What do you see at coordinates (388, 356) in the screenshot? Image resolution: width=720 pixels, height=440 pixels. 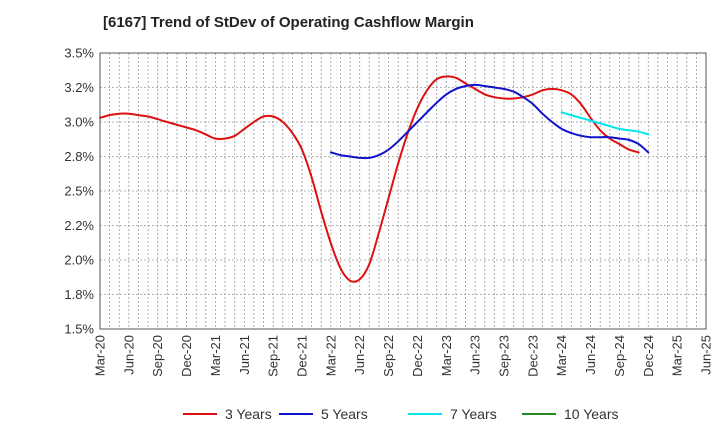 I see `x-tick-label: Sep-22` at bounding box center [388, 356].